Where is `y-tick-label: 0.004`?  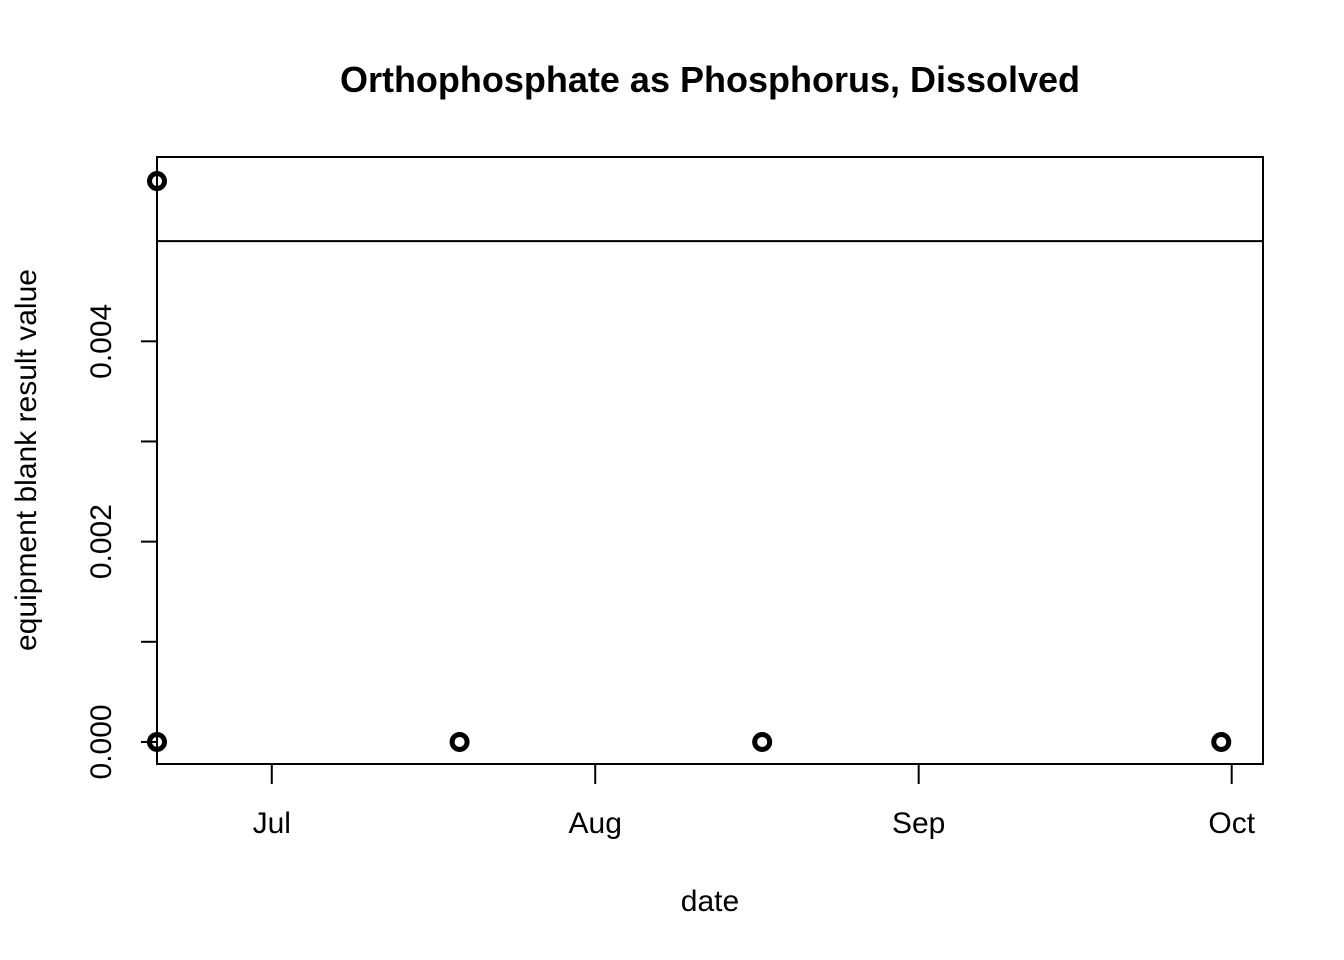 y-tick-label: 0.004 is located at coordinates (101, 341).